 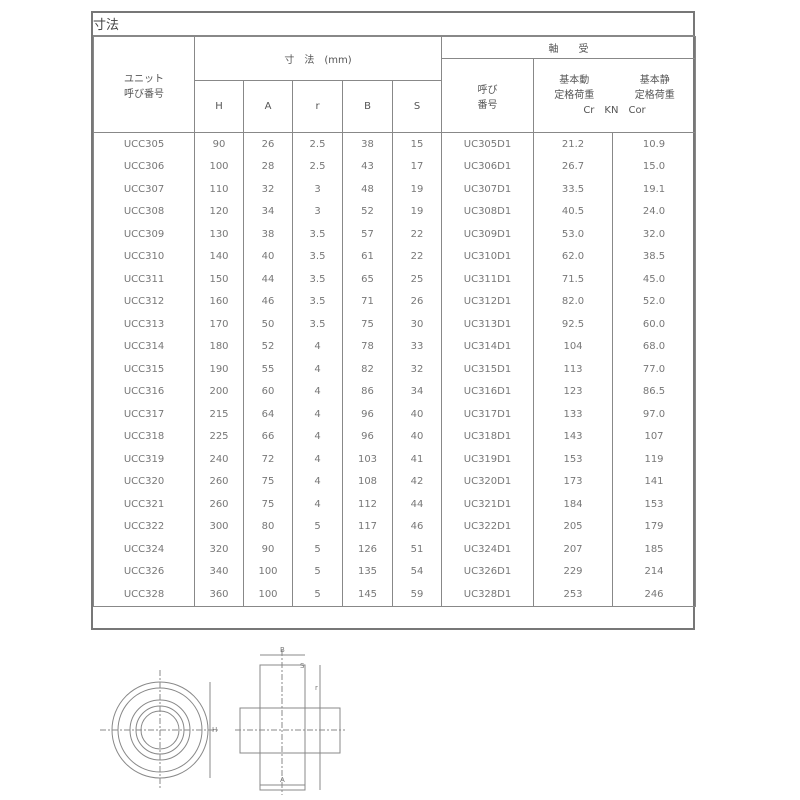 What do you see at coordinates (394, 166) in the screenshot?
I see `table-row: UCC306 100 28 2.5 43 17 UC306D1 26.7 15.0` at bounding box center [394, 166].